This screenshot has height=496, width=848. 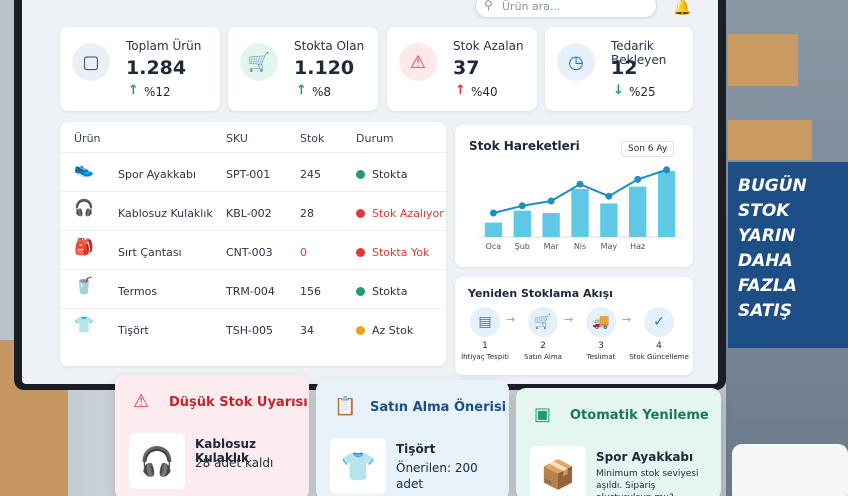 What do you see at coordinates (150, 252) in the screenshot?
I see `product-name: Sırt Çantası` at bounding box center [150, 252].